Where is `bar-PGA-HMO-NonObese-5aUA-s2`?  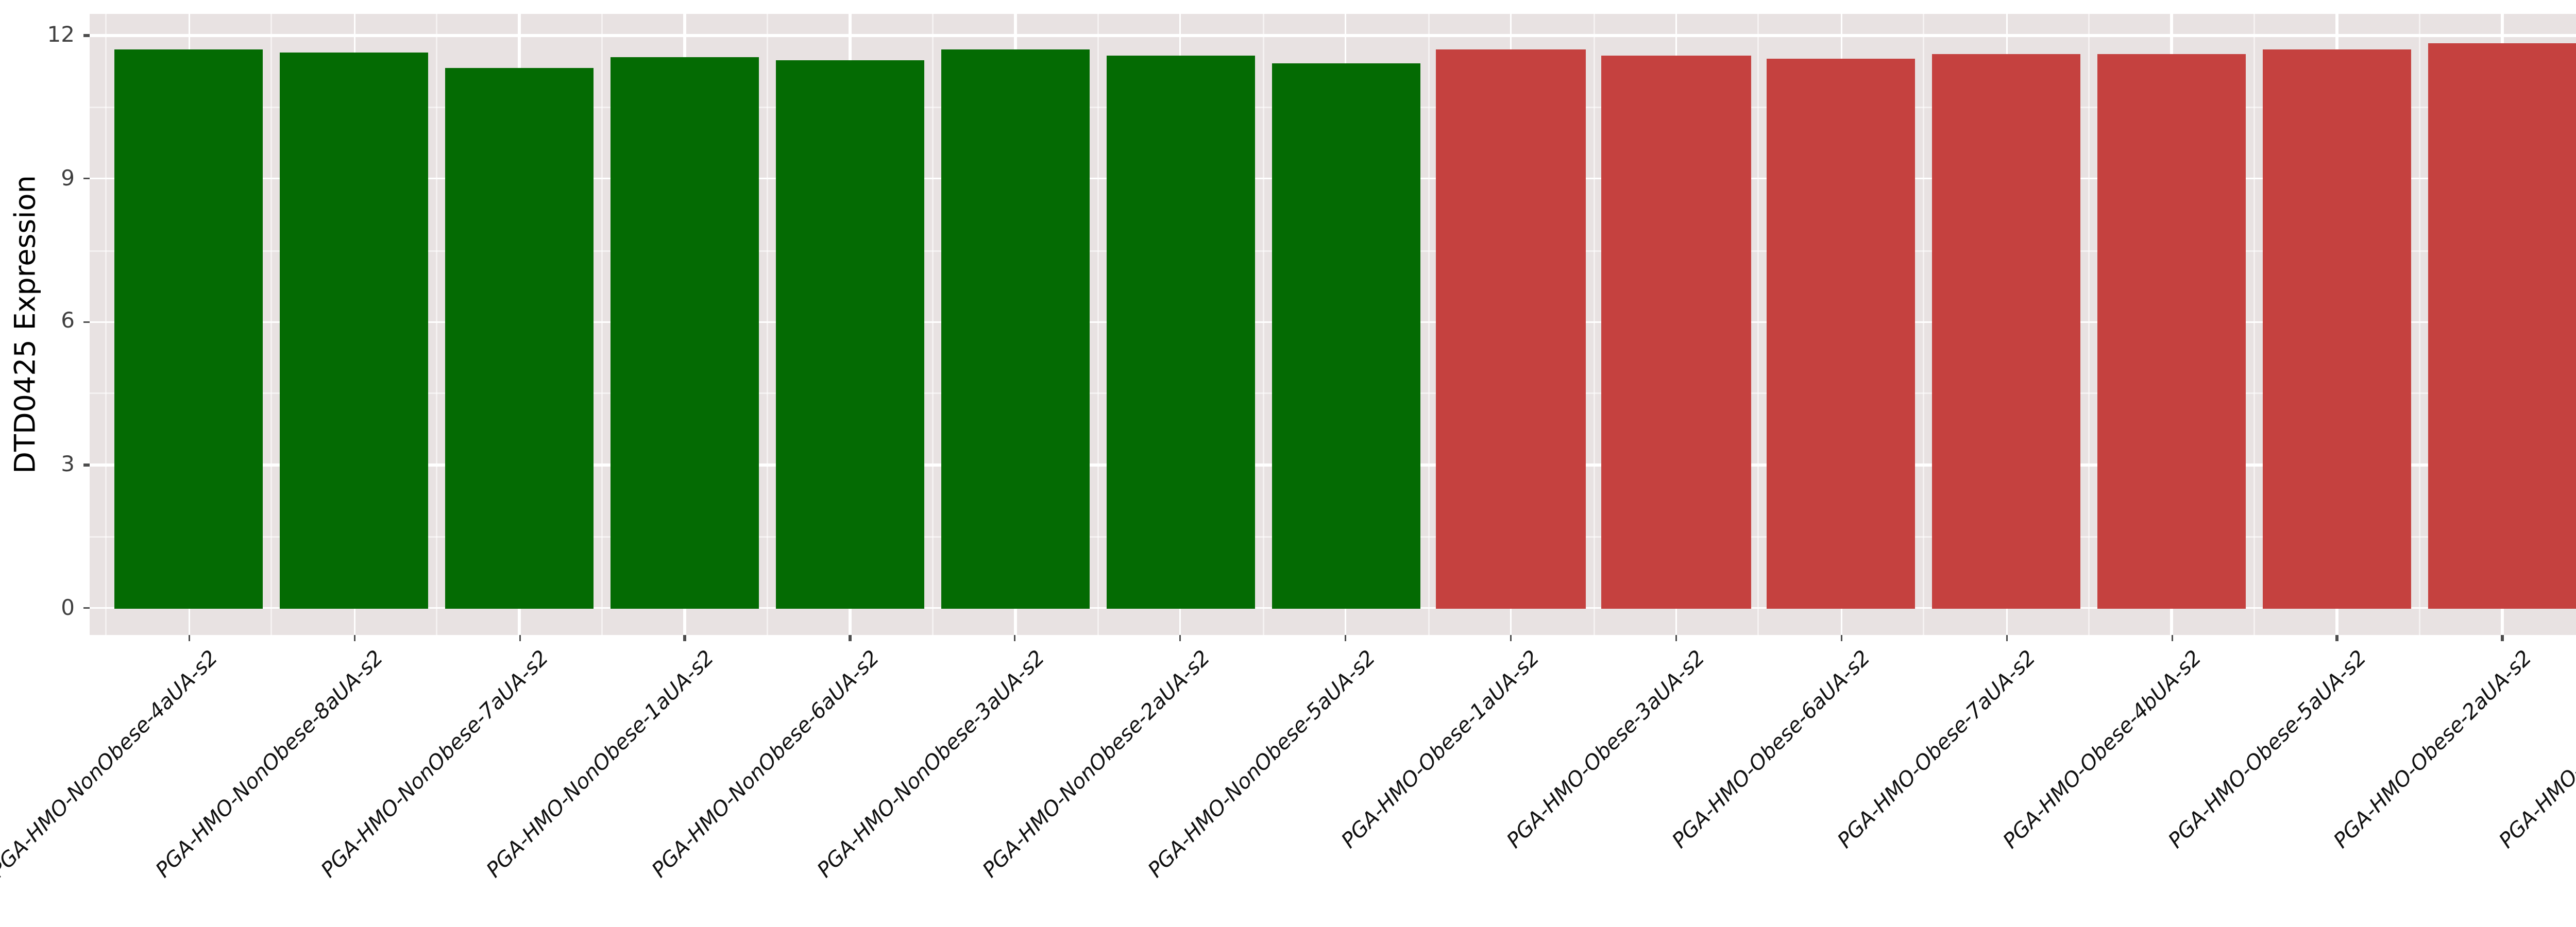 bar-PGA-HMO-NonObese-5aUA-s2 is located at coordinates (1345, 335).